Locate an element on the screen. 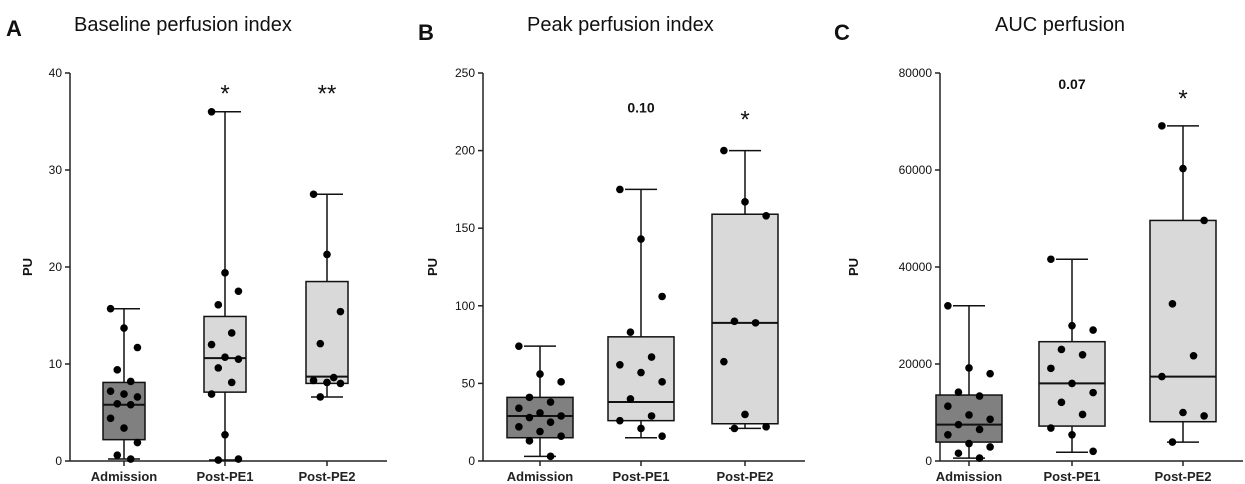 The height and width of the screenshot is (484, 1245). y-tick-label: 10 is located at coordinates (56, 364).